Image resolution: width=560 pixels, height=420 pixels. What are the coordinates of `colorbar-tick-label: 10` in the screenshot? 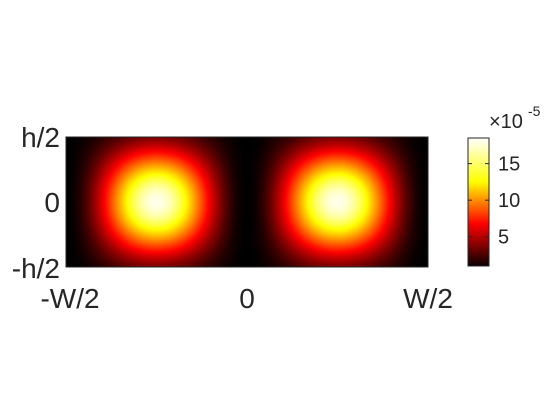 It's located at (509, 201).